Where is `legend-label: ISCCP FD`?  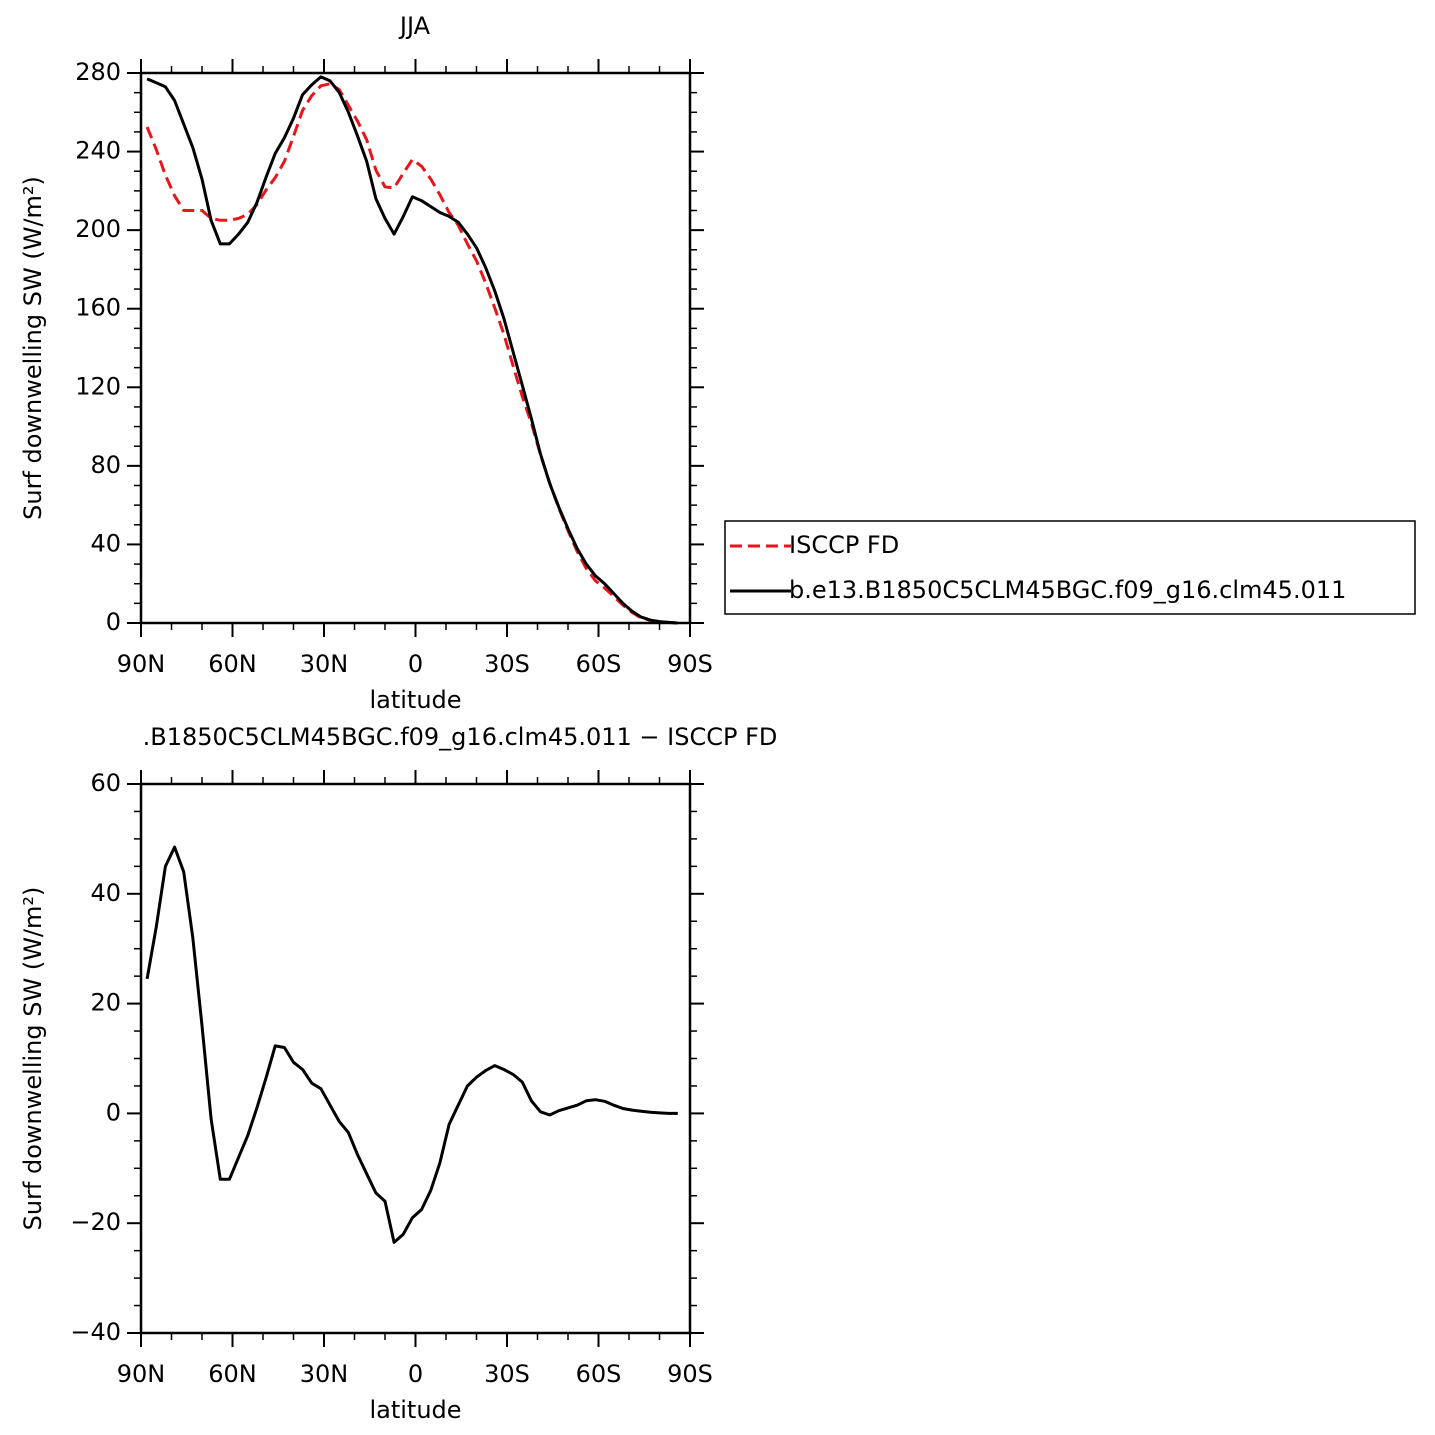 legend-label: ISCCP FD is located at coordinates (844, 545).